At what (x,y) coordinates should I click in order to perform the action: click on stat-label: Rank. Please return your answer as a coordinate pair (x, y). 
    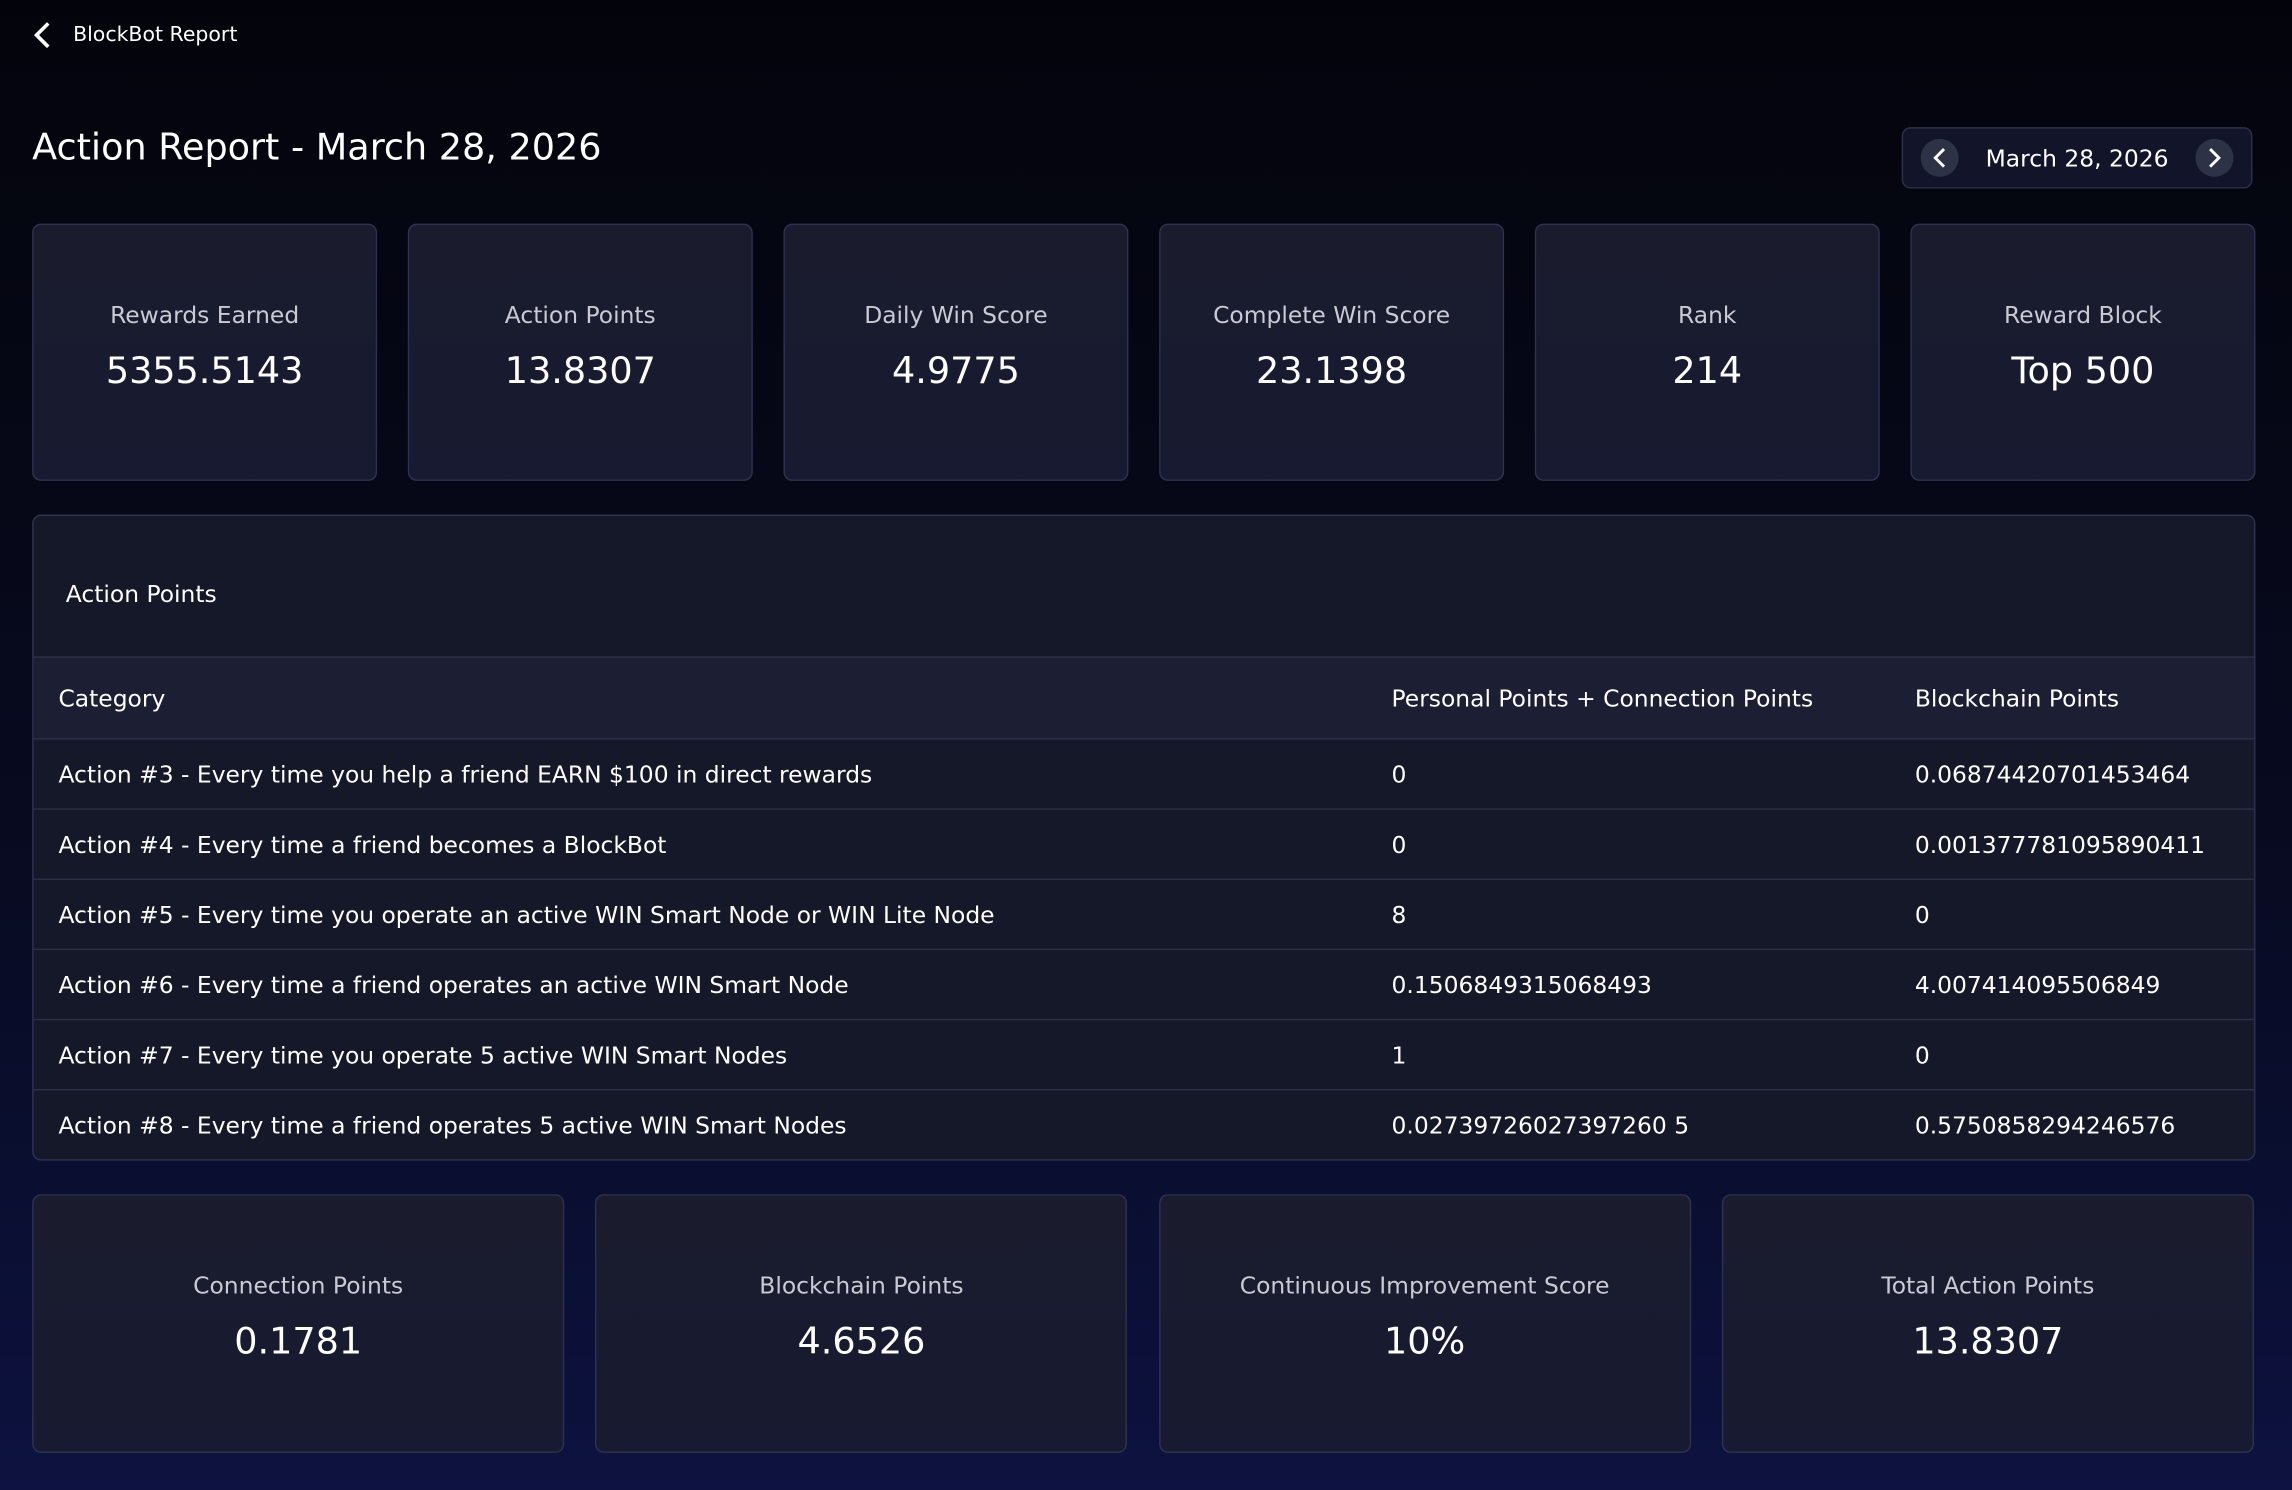
    Looking at the image, I should click on (1707, 315).